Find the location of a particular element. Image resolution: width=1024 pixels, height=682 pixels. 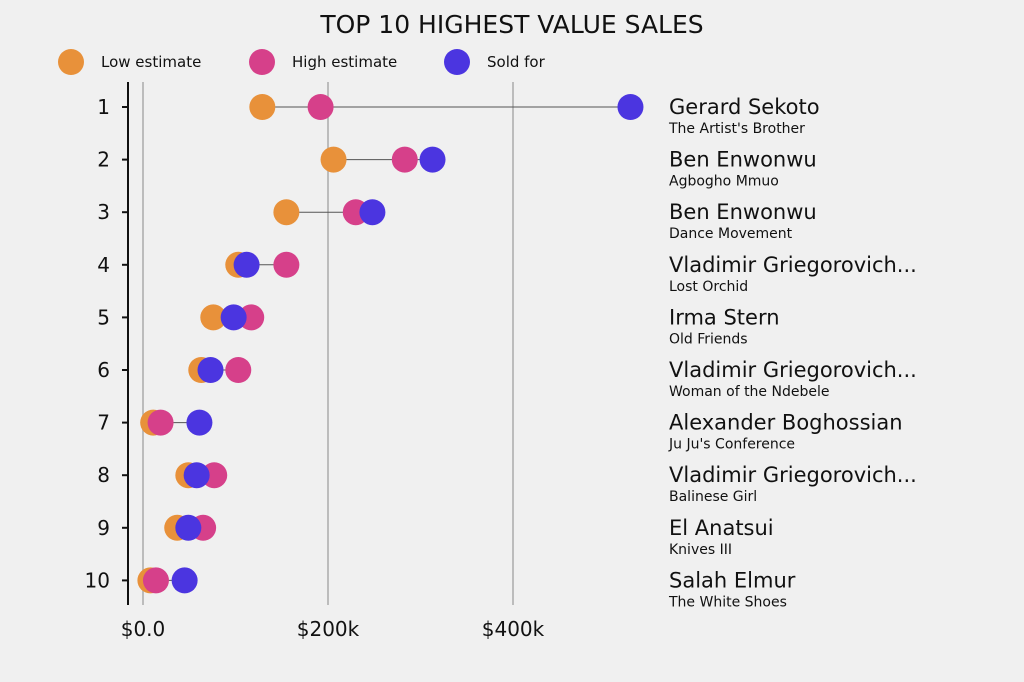

artwork-title: Woman of the Ndebele is located at coordinates (749, 392).